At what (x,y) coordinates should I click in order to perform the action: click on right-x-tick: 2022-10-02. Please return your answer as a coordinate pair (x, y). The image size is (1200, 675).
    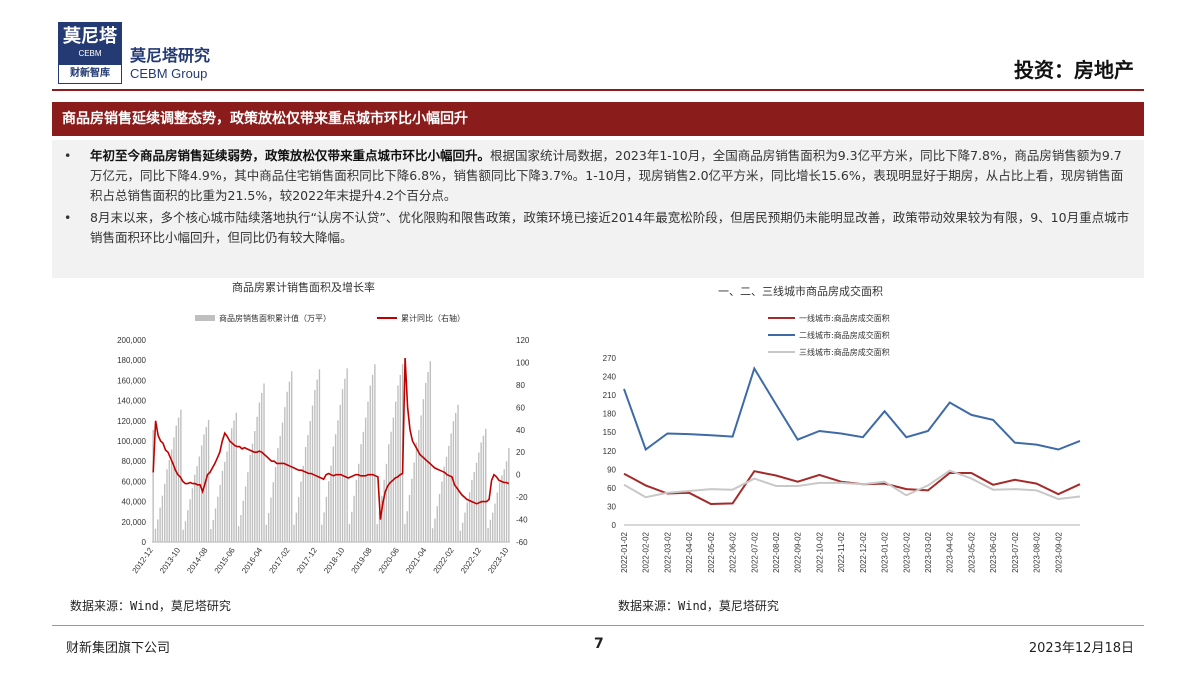
    Looking at the image, I should click on (819, 551).